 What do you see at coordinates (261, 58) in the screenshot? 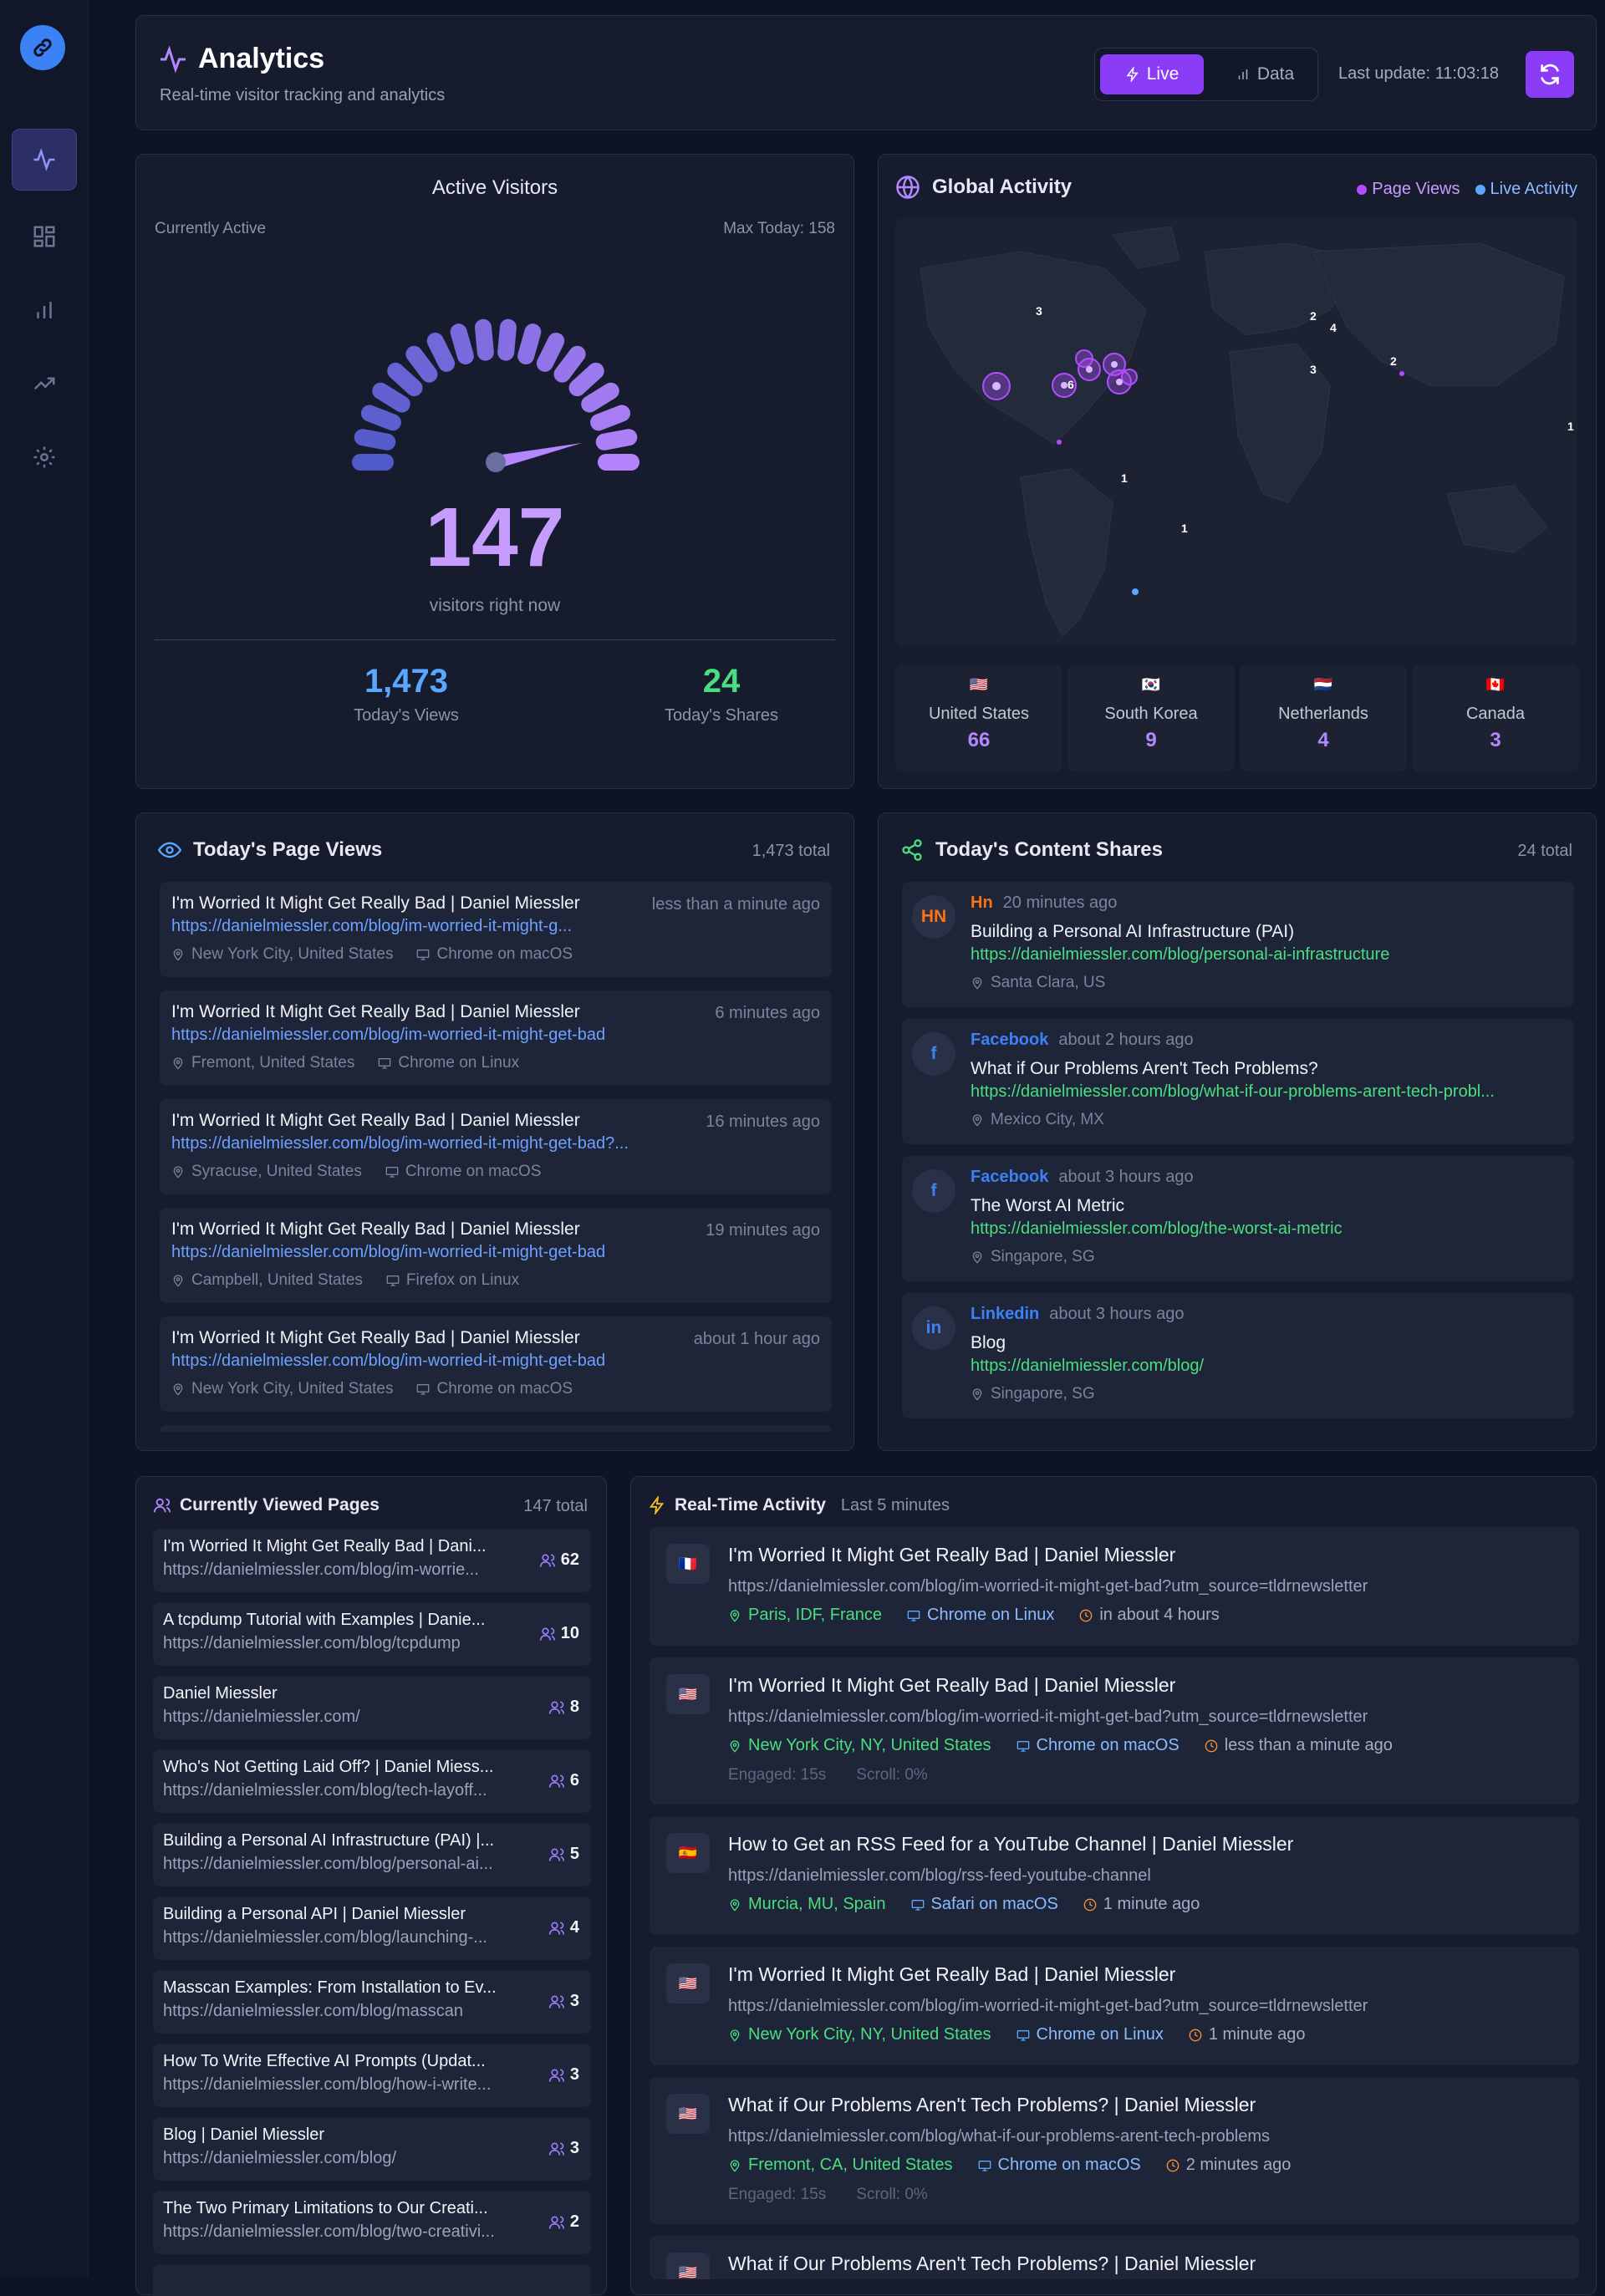
I see `page-title: Analytics` at bounding box center [261, 58].